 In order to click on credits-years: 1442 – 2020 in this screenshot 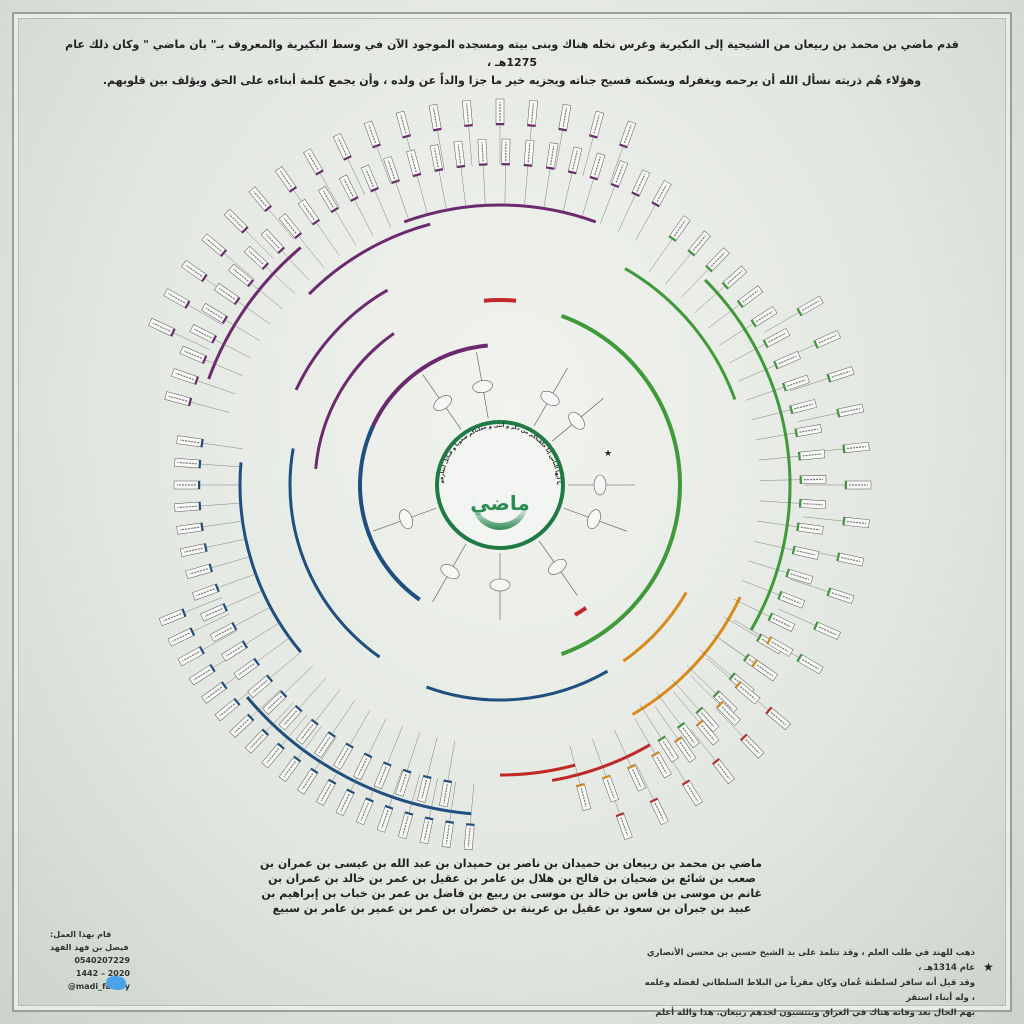, I will do `click(102, 973)`.